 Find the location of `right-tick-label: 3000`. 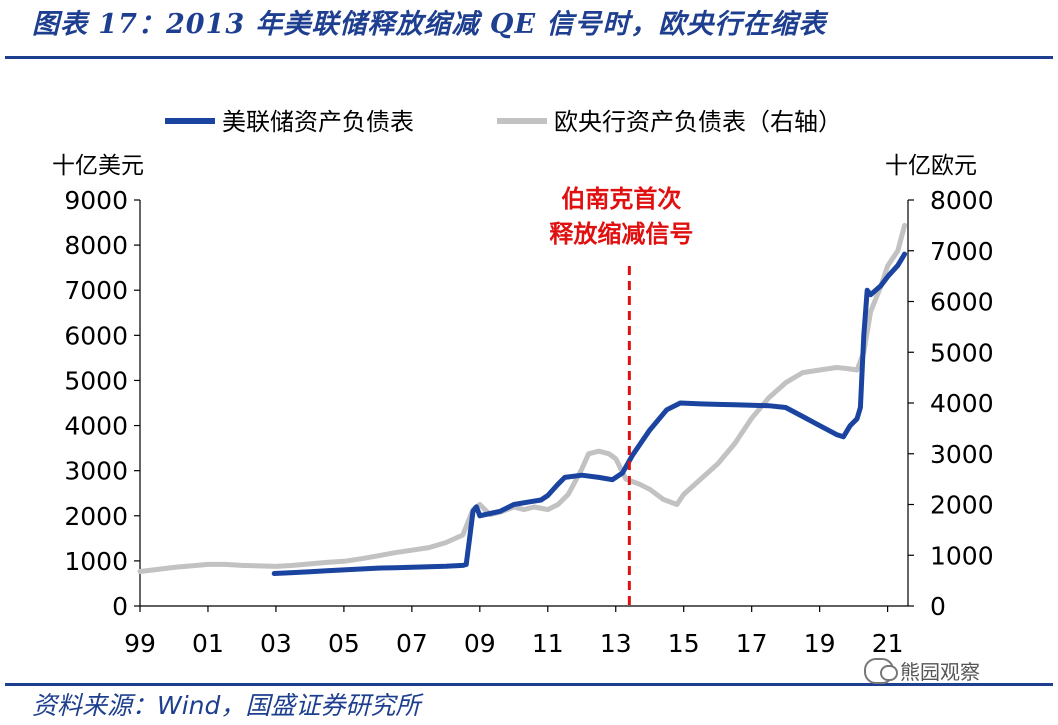

right-tick-label: 3000 is located at coordinates (962, 454).